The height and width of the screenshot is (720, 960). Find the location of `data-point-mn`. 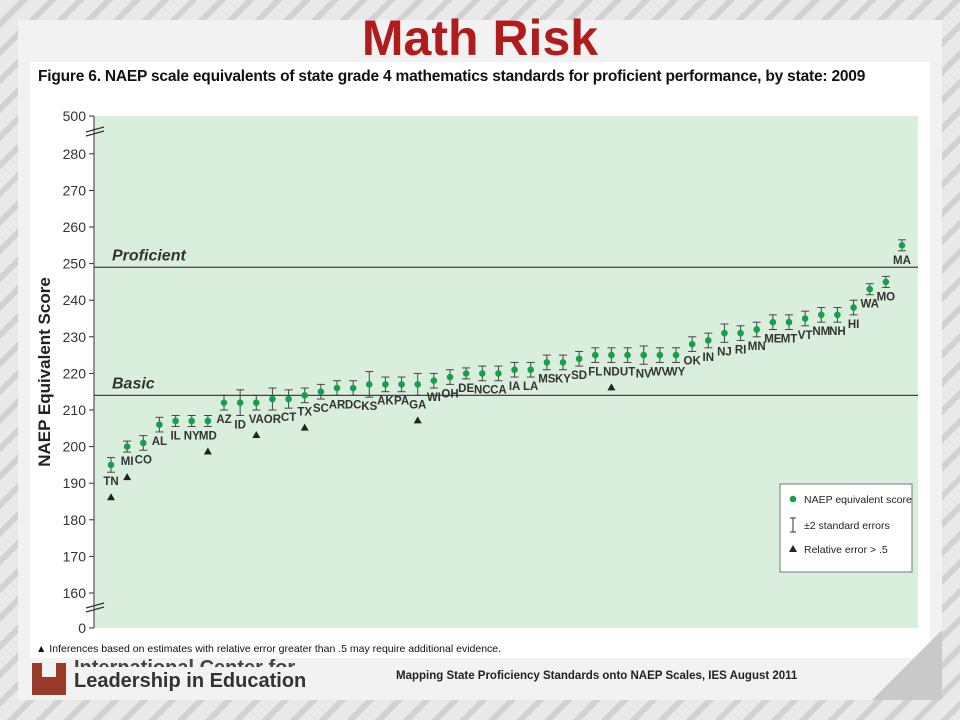

data-point-mn is located at coordinates (757, 329).